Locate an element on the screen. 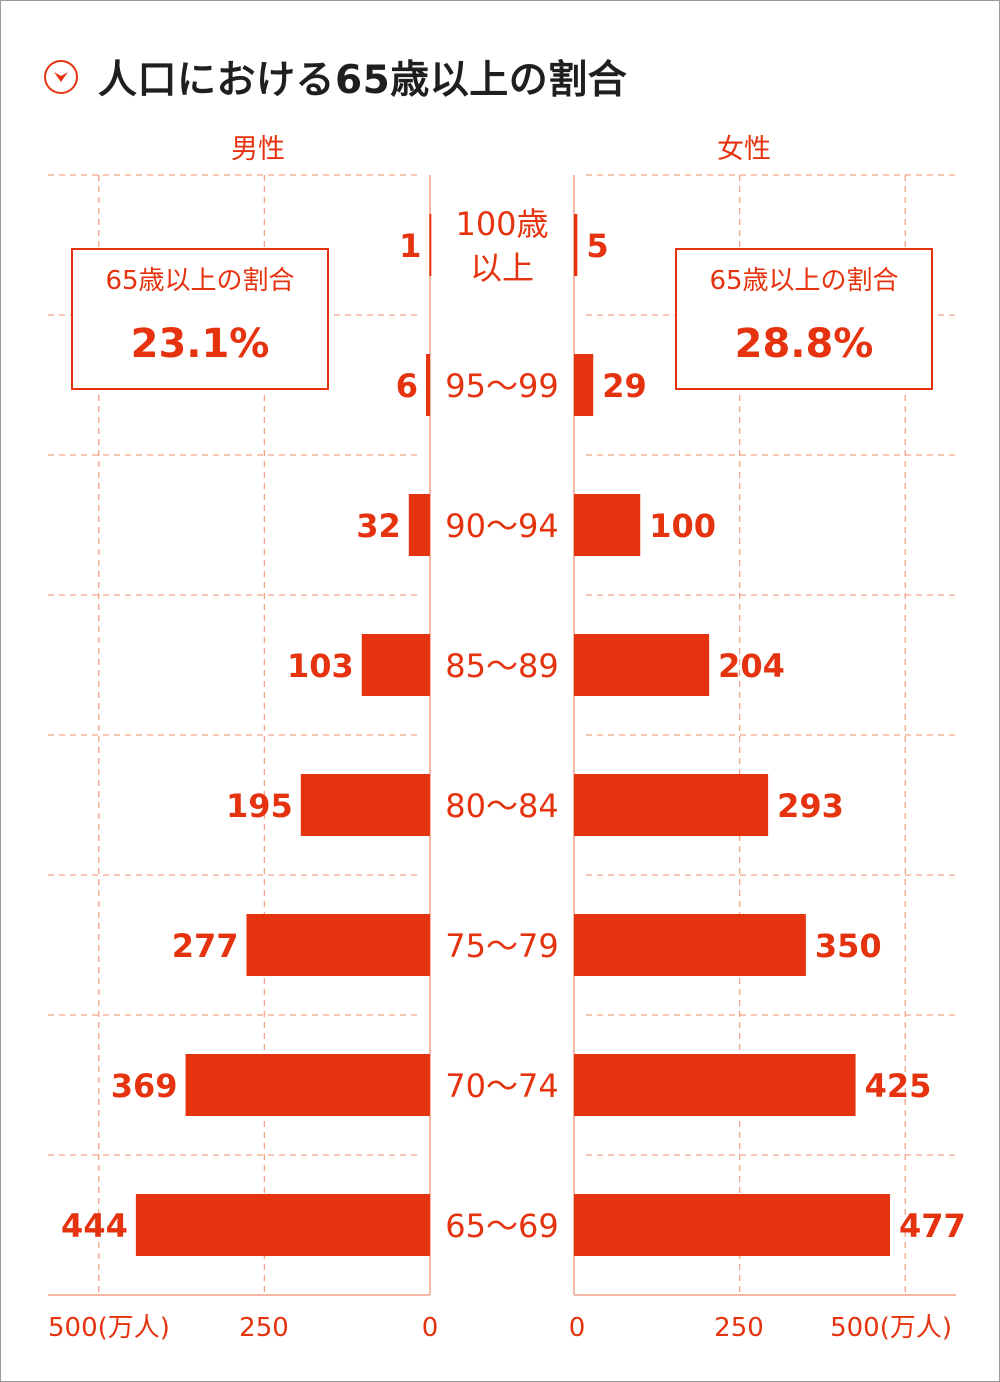  female-value-label: 100 is located at coordinates (682, 526).